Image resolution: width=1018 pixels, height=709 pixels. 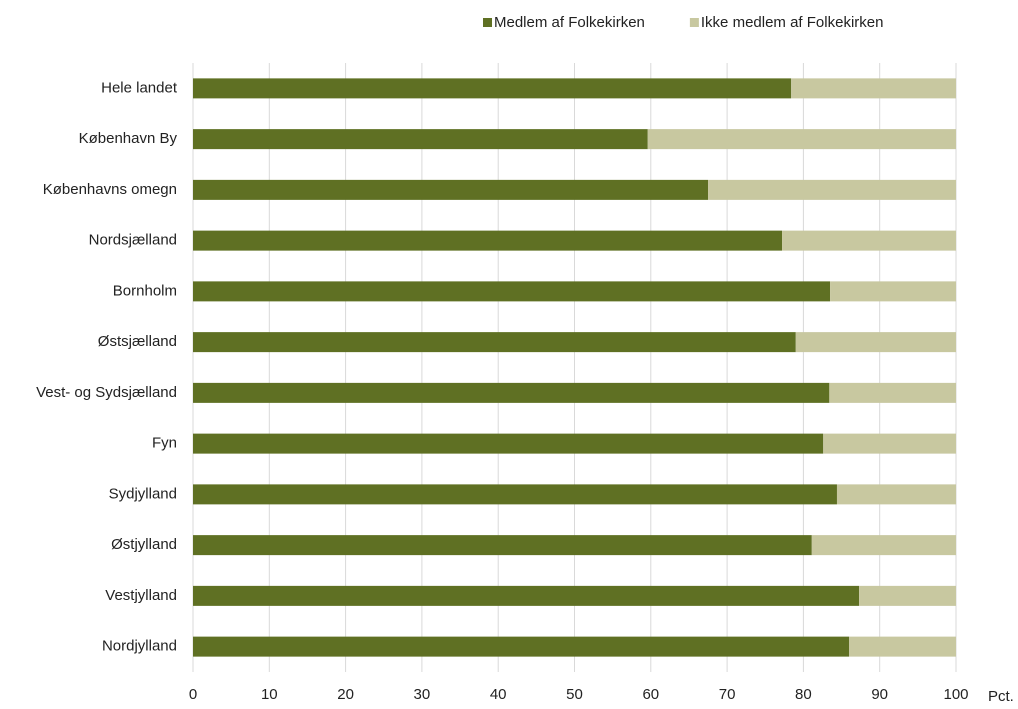 I want to click on x-tick-label: 0, so click(x=193, y=694).